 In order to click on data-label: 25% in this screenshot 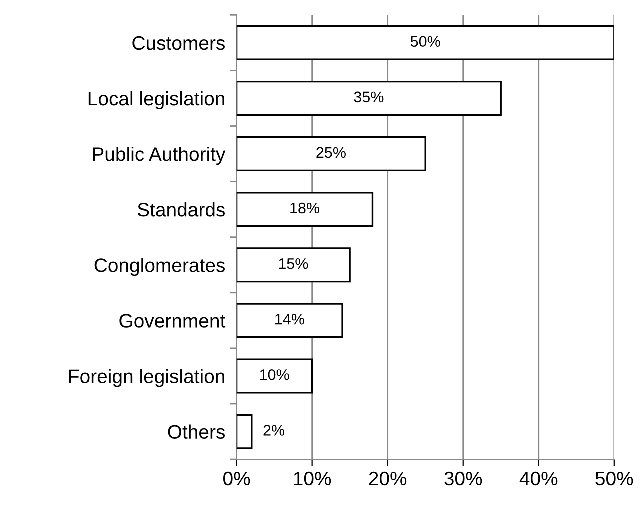, I will do `click(331, 152)`.